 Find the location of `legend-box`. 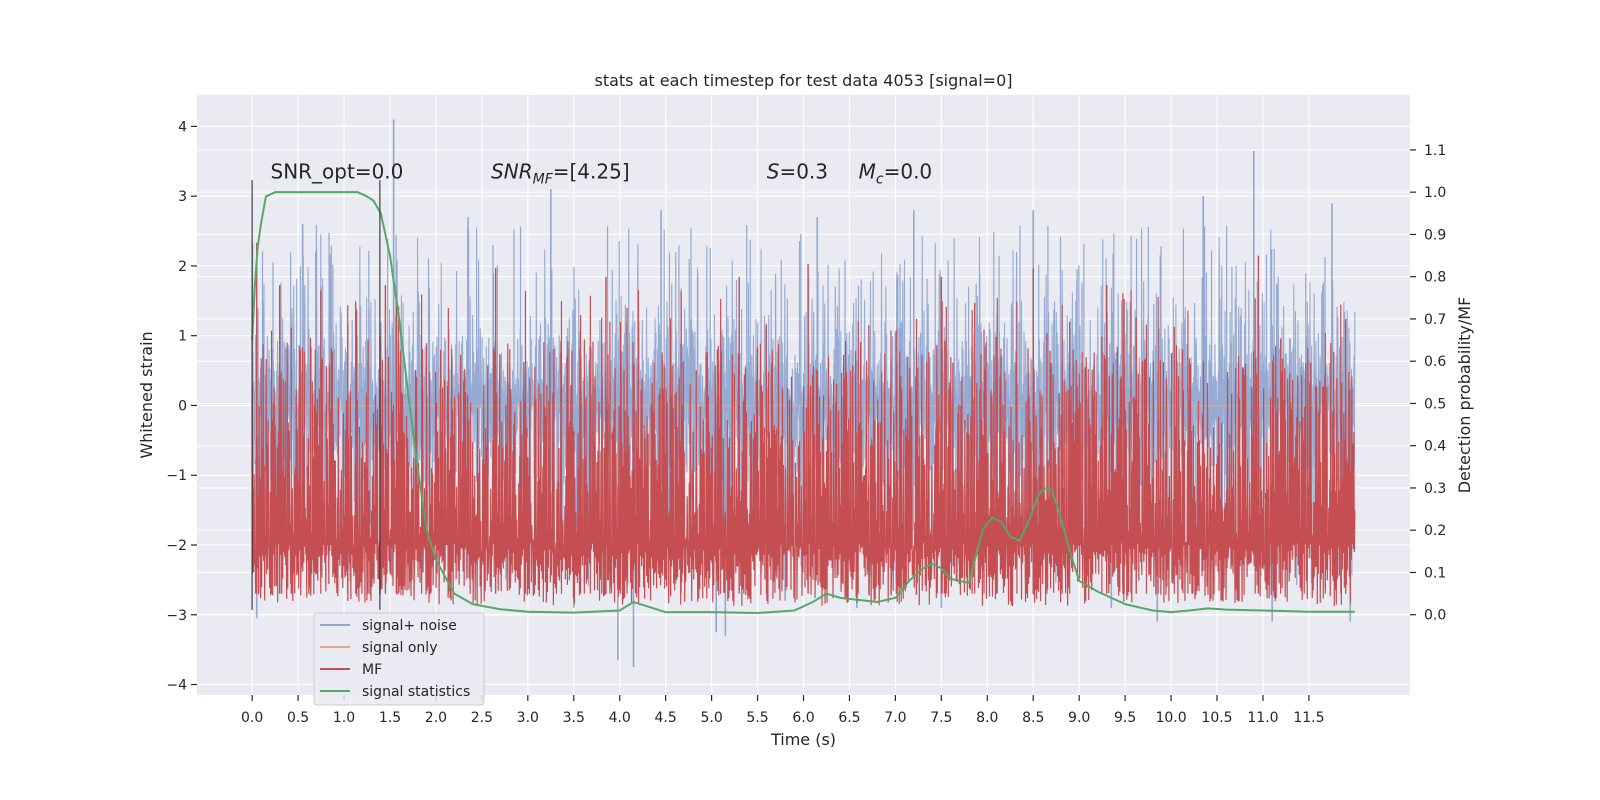

legend-box is located at coordinates (399, 659).